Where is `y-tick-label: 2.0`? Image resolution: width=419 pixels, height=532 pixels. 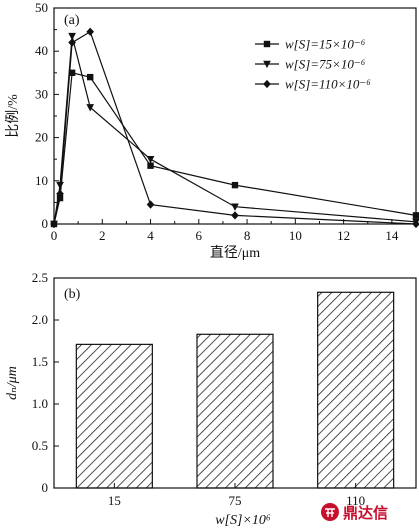
y-tick-label: 2.0 is located at coordinates (40, 319).